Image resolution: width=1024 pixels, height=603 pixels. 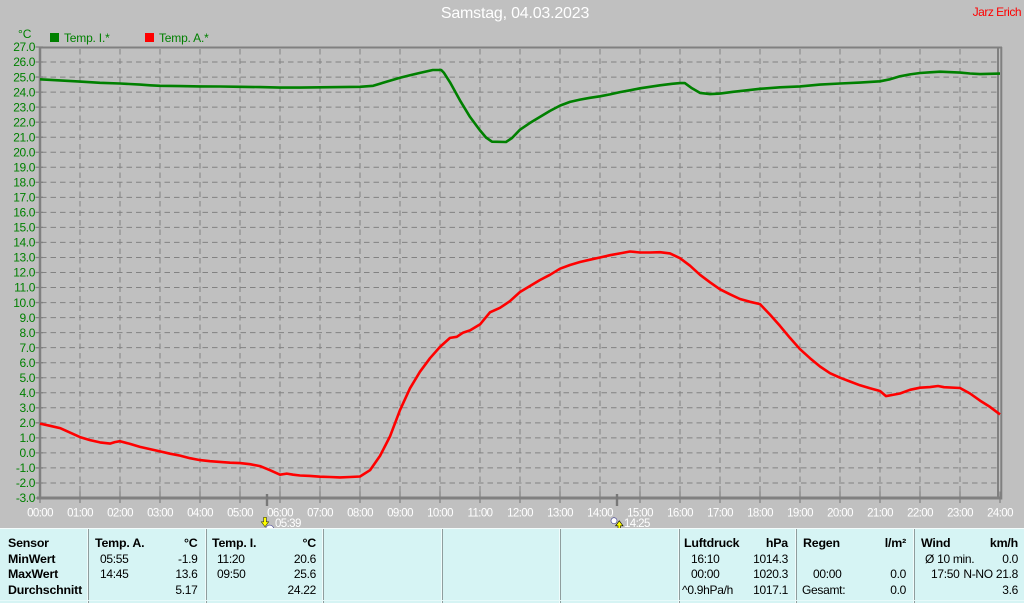 What do you see at coordinates (240, 514) in the screenshot?
I see `svg-text: 05:00` at bounding box center [240, 514].